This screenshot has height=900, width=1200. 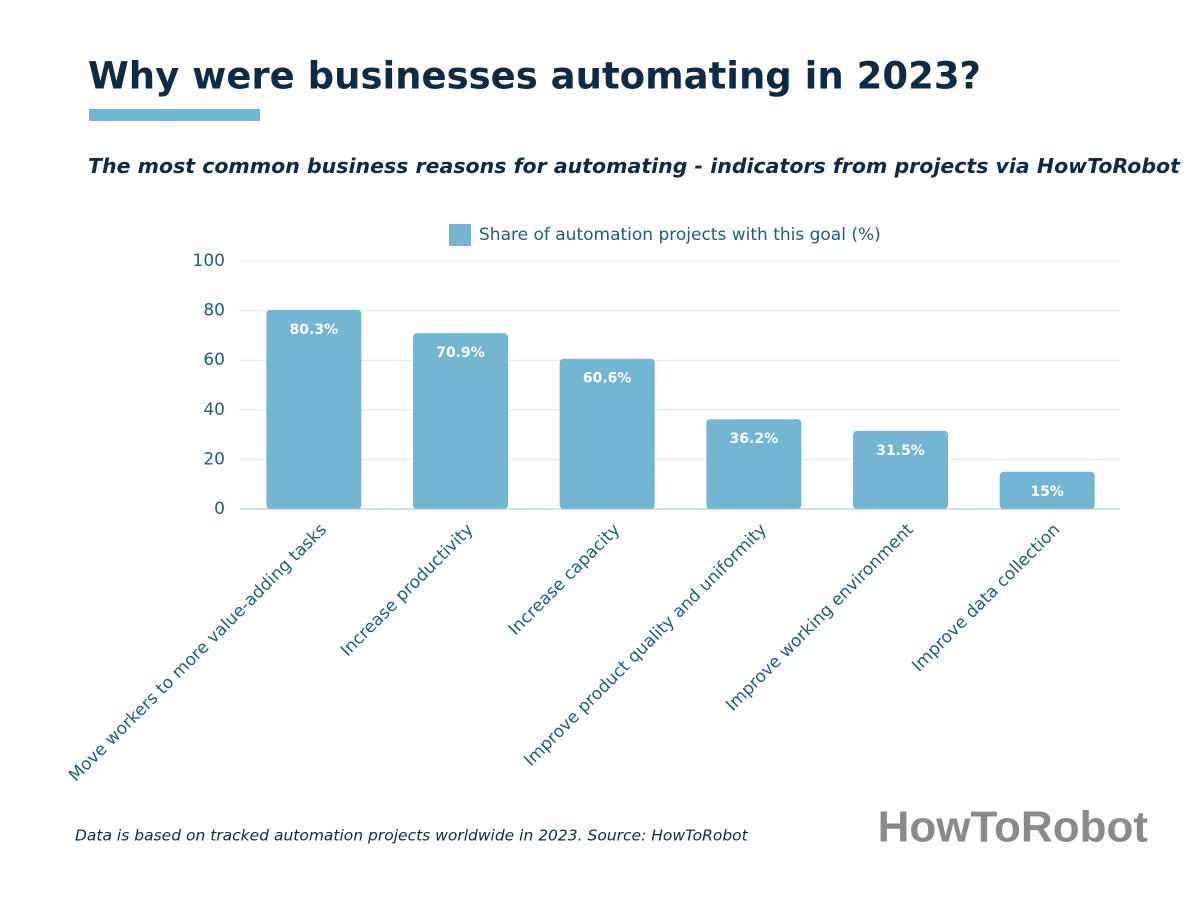 What do you see at coordinates (174, 115) in the screenshot?
I see `title-underline` at bounding box center [174, 115].